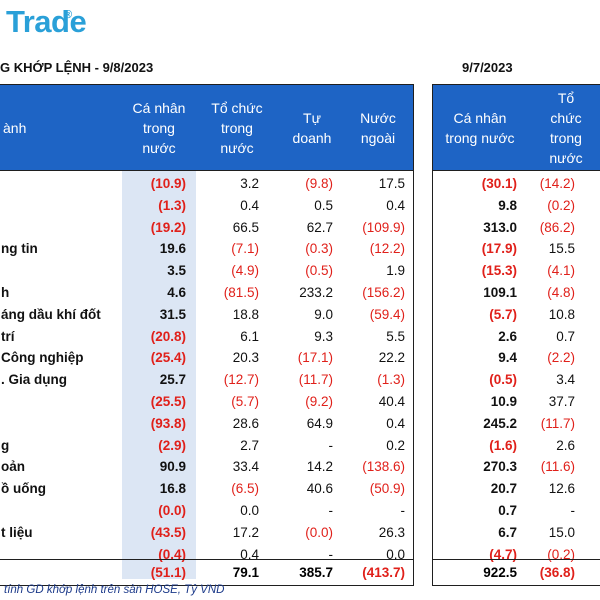 This screenshot has width=600, height=600. Describe the element at coordinates (516, 555) in the screenshot. I see `table-row: (4.7) (0.2)` at that location.